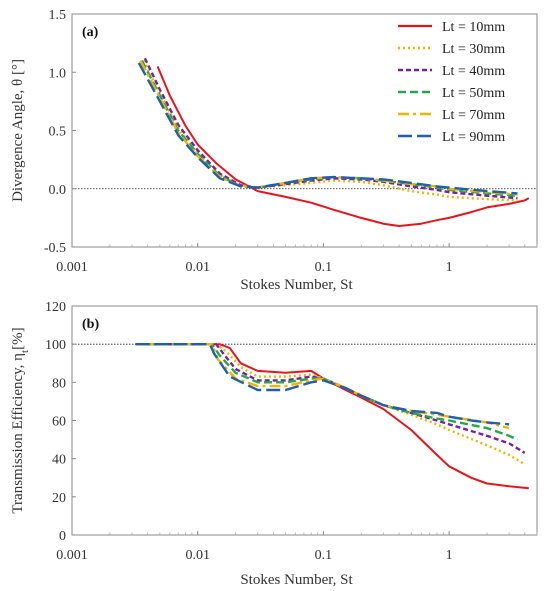 The image size is (550, 591). I want to click on y-axis-label-b-text: Transmission Efficiency, η, so click(18, 433).